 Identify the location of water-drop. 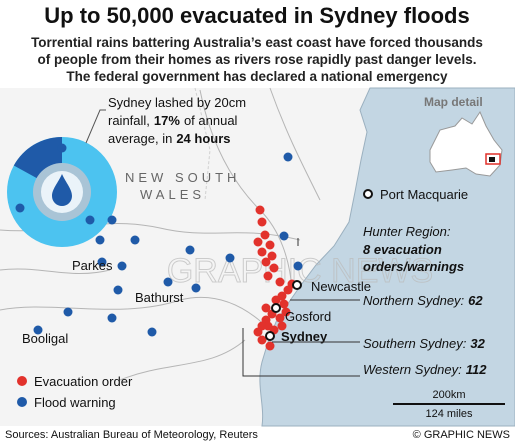
(62, 190).